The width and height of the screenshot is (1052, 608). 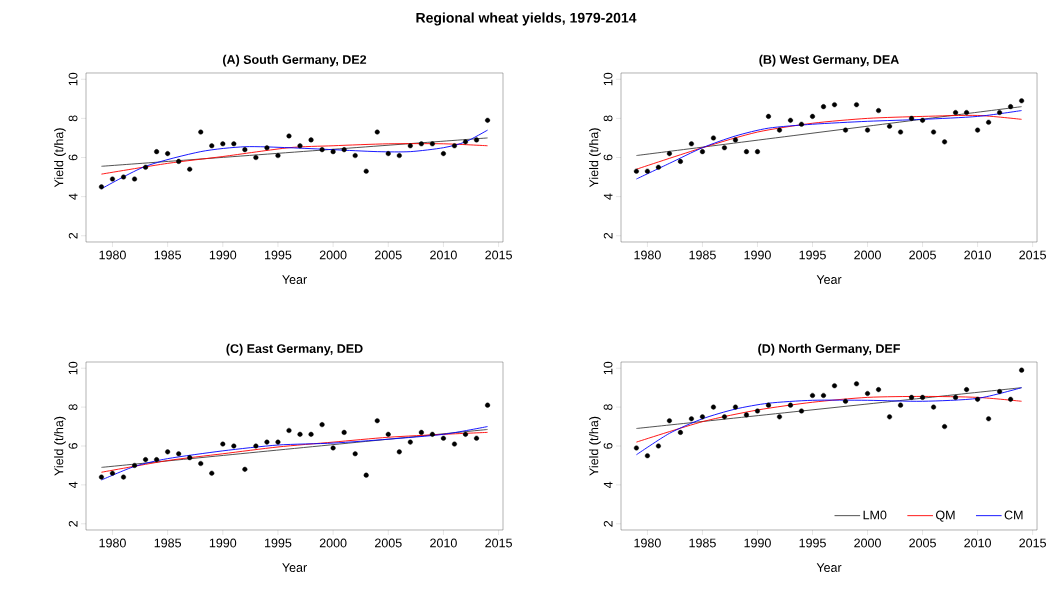 I want to click on chart-title: (A) South Germany, DE2, so click(x=295, y=60).